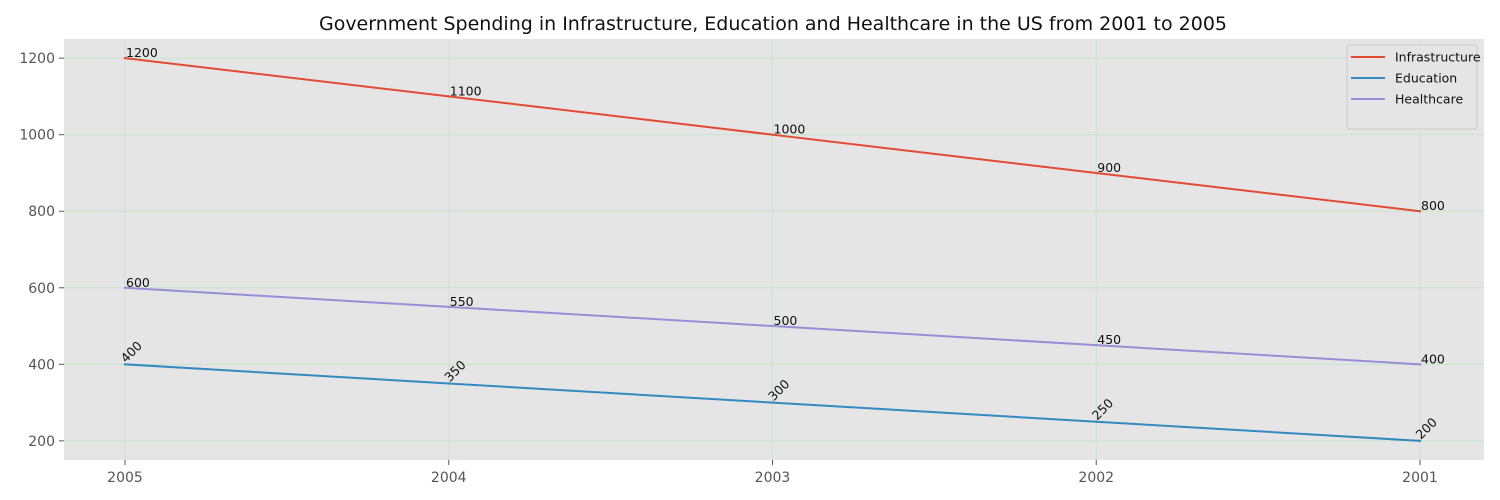  What do you see at coordinates (1429, 99) in the screenshot?
I see `legend-entry-healthcare: Healthcare` at bounding box center [1429, 99].